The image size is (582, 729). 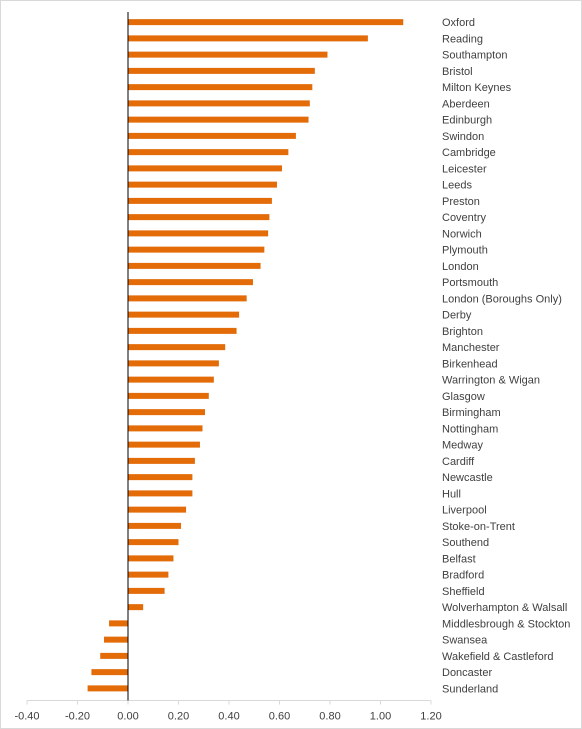 I want to click on category-label-glasgow: Glasgow, so click(x=463, y=397).